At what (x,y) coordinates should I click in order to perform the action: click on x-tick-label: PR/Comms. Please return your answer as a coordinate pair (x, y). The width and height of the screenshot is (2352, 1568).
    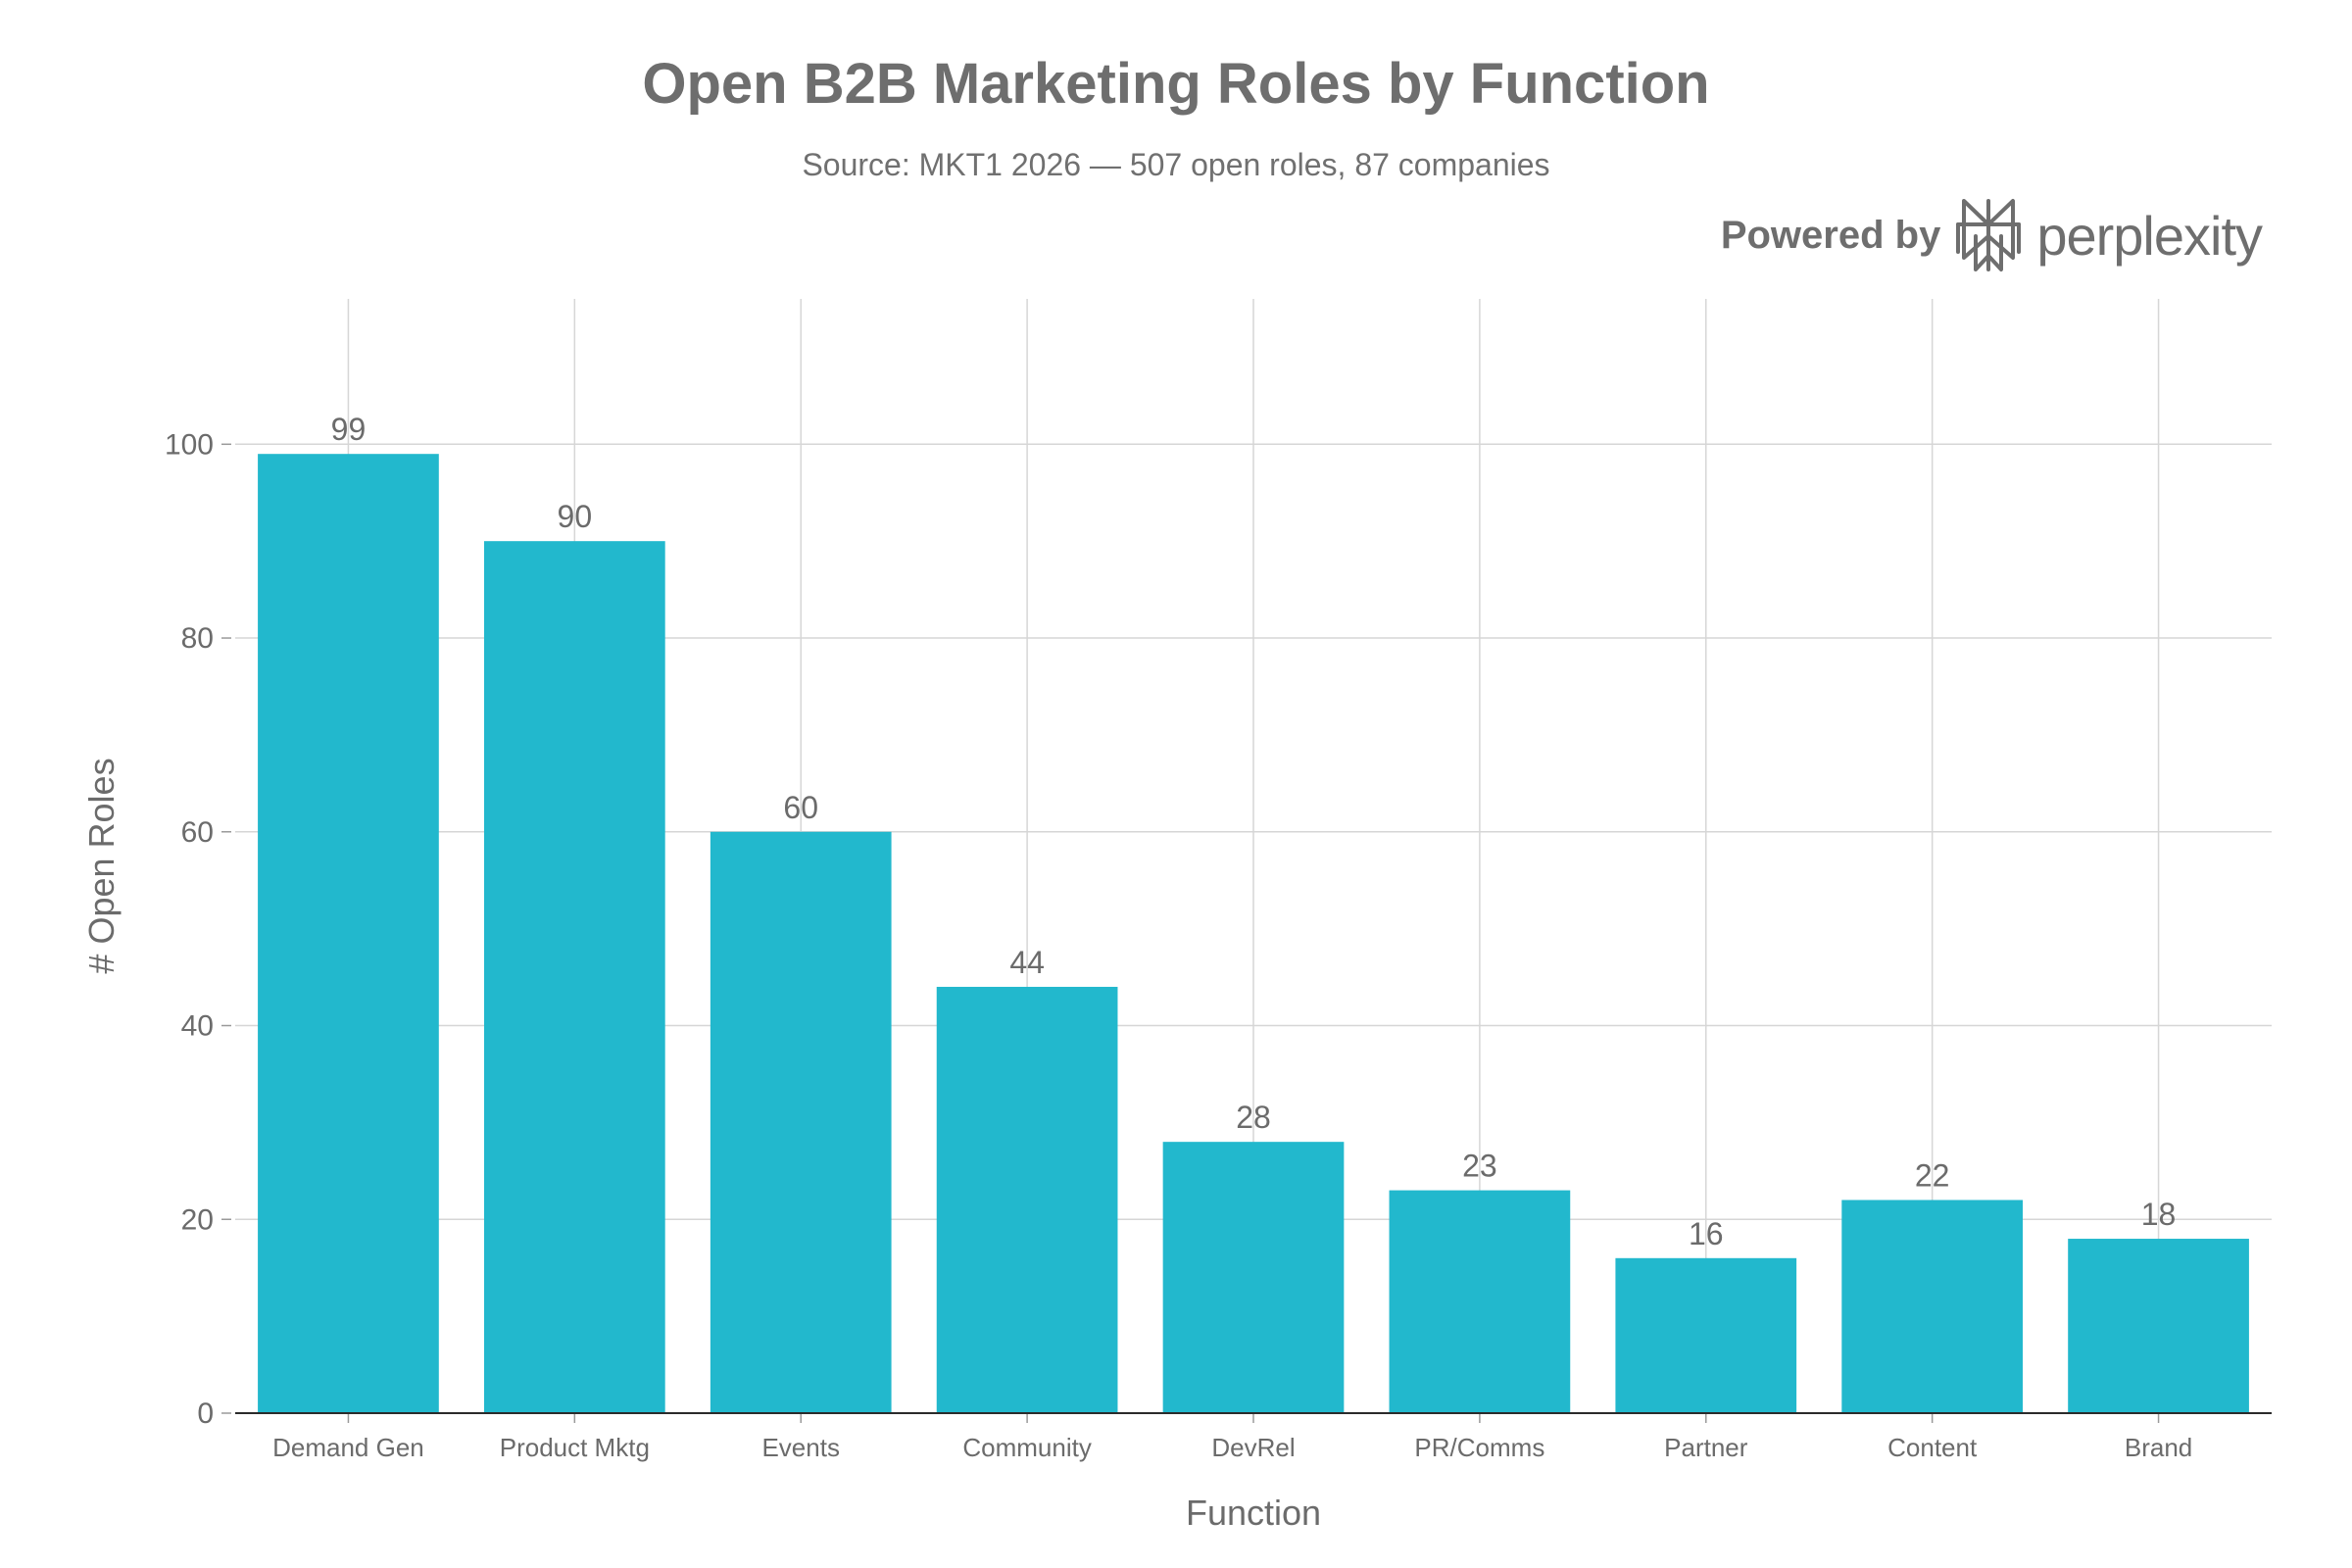
    Looking at the image, I should click on (1479, 1447).